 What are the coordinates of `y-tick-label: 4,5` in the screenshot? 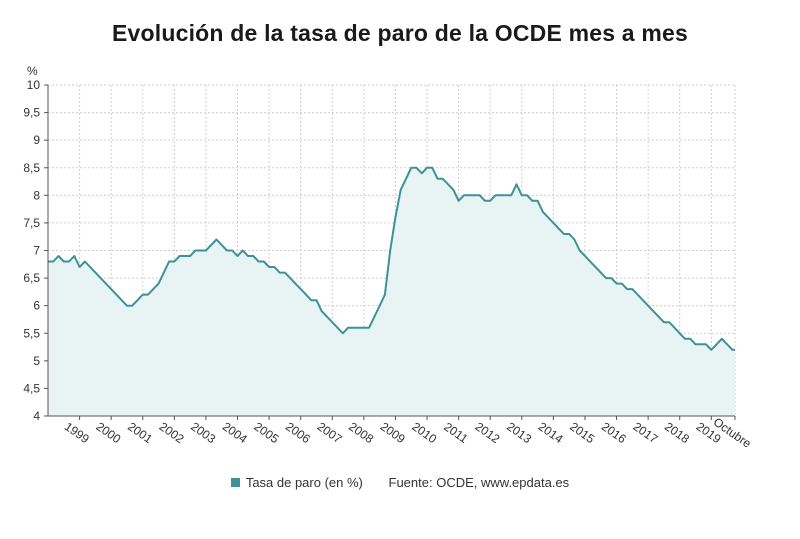 It's located at (31, 388).